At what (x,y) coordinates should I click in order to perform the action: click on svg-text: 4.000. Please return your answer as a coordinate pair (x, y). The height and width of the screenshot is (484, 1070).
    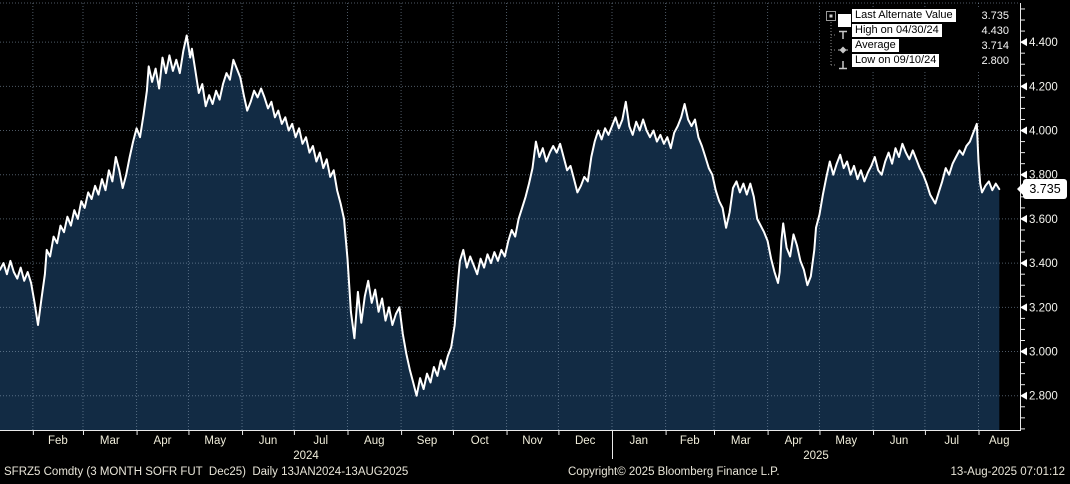
    Looking at the image, I should click on (1043, 132).